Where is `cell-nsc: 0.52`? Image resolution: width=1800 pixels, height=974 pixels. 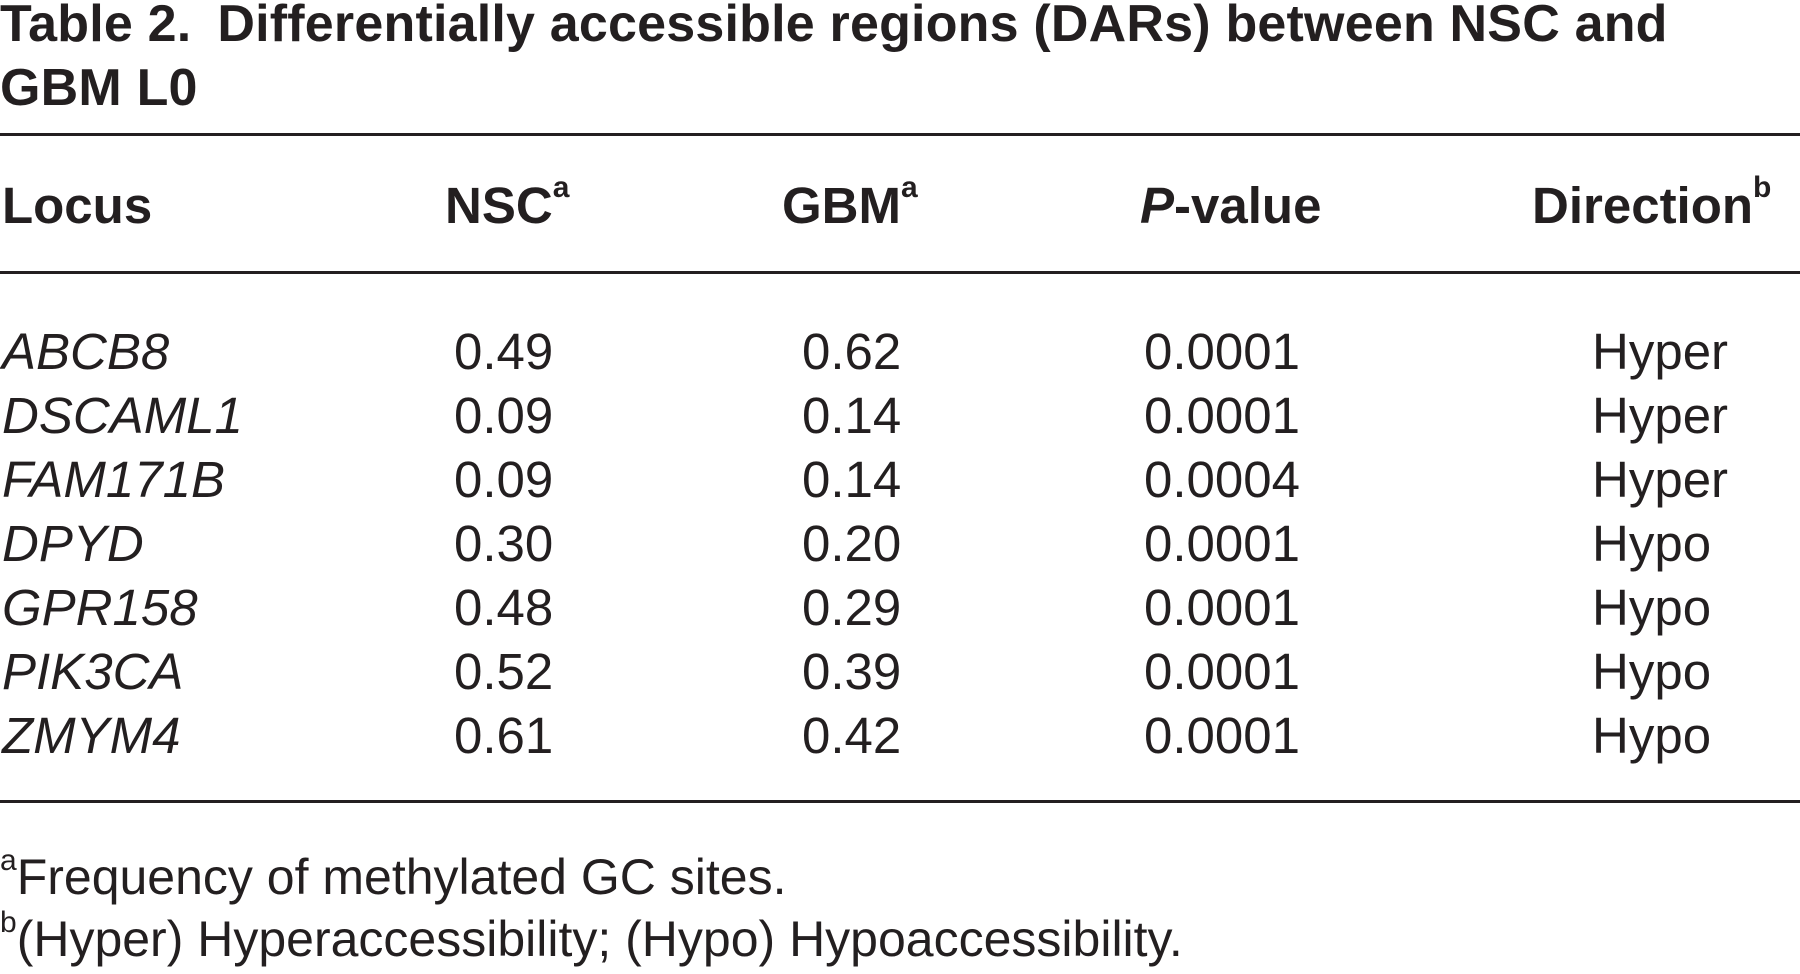 cell-nsc: 0.52 is located at coordinates (504, 671).